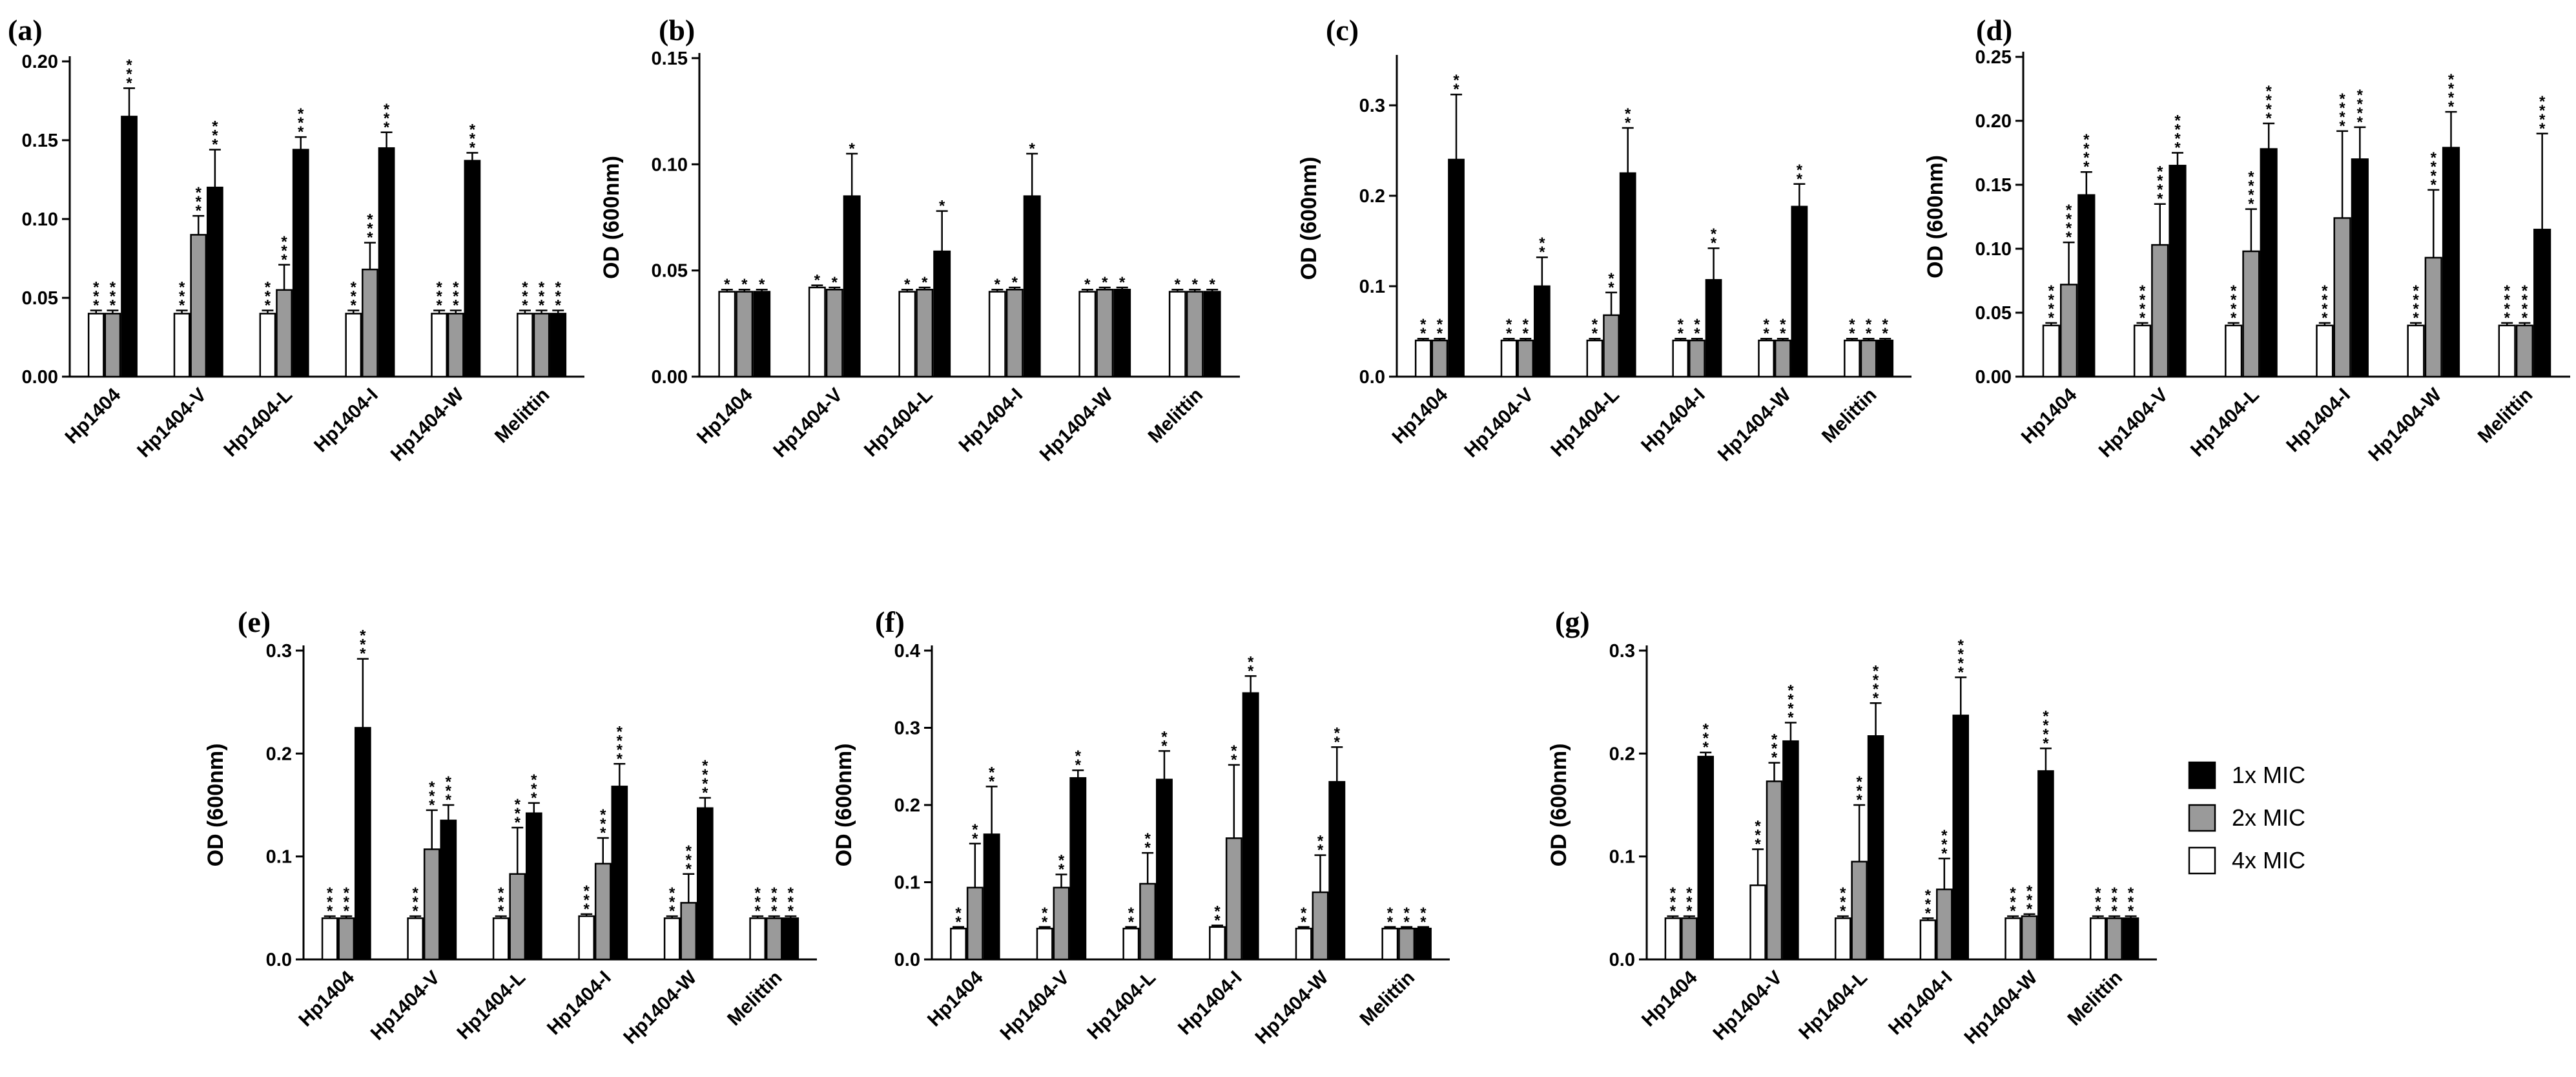 Image resolution: width=2576 pixels, height=1077 pixels. What do you see at coordinates (2246, 775) in the screenshot?
I see `legend-entry: 1x MIC` at bounding box center [2246, 775].